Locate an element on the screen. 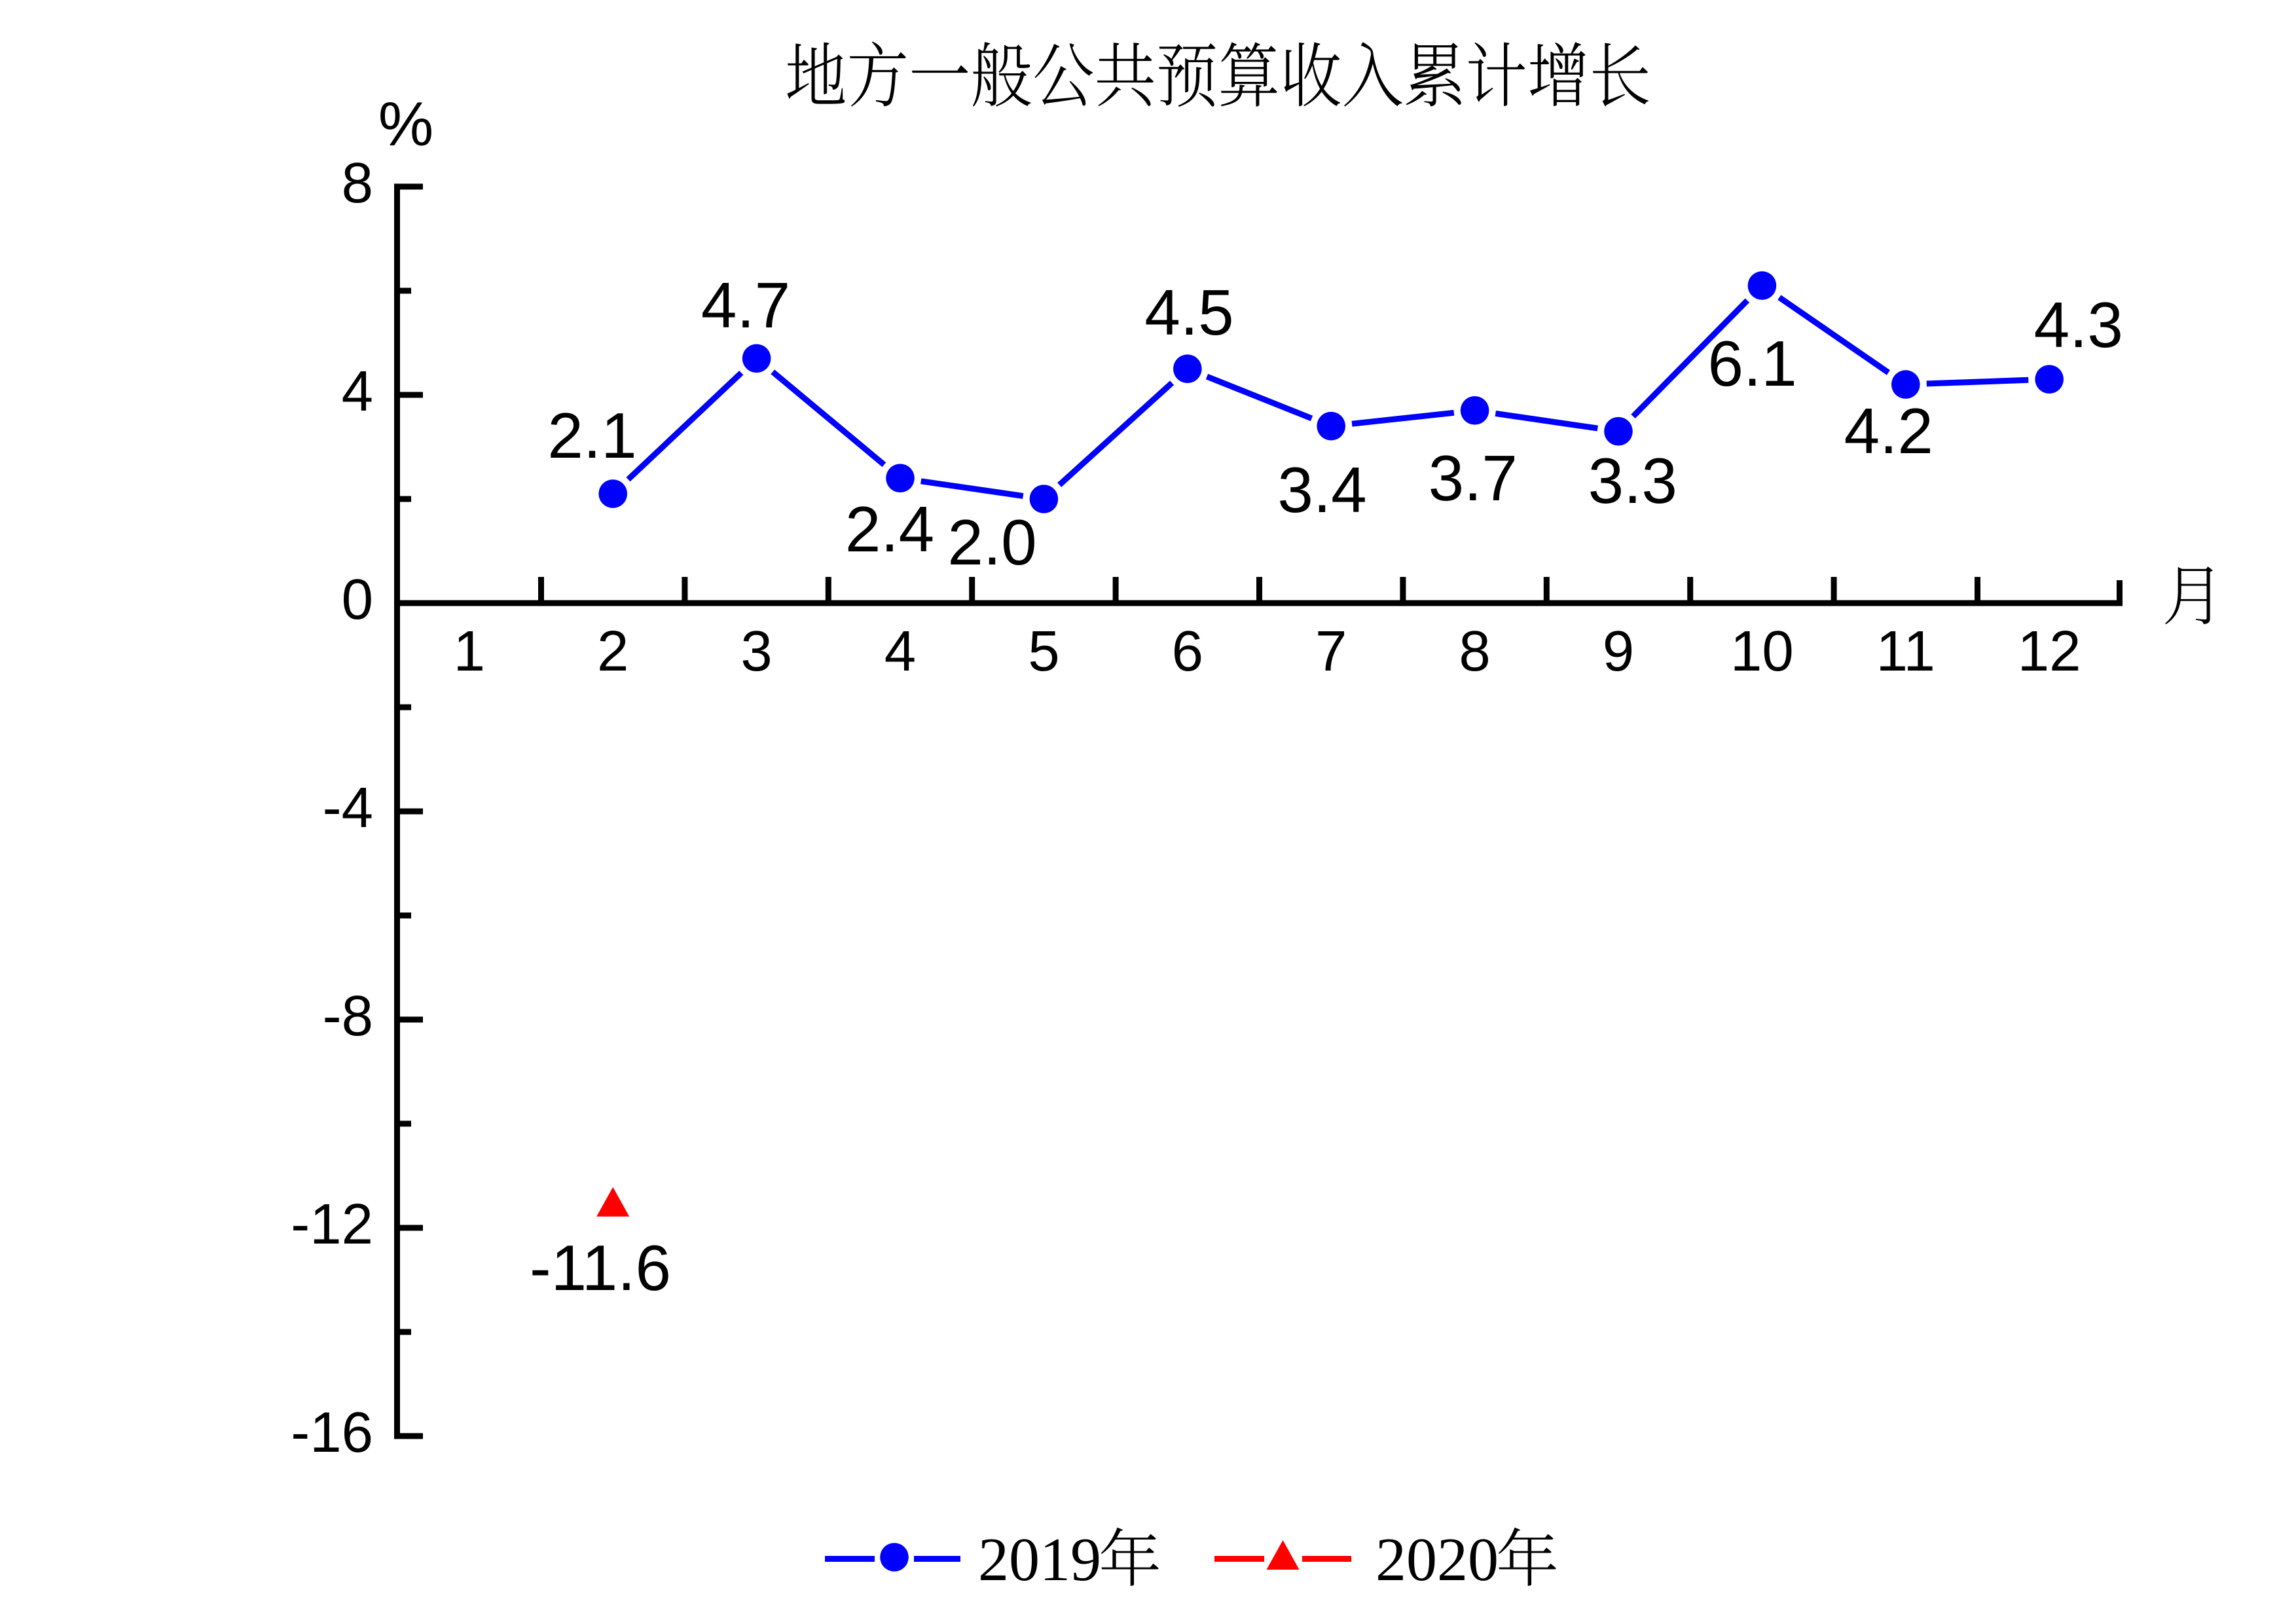  svg-text: 3.7 is located at coordinates (1473, 478).